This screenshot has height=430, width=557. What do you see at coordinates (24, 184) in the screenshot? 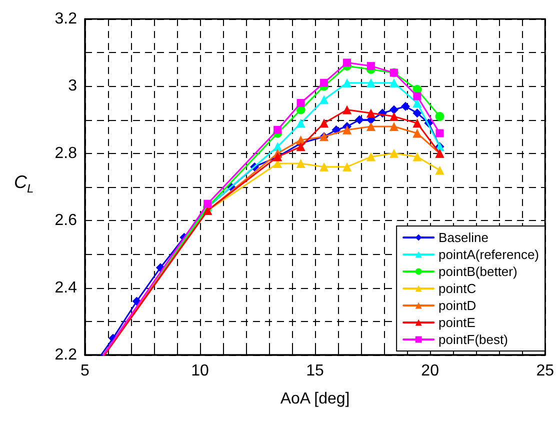
I see `y-axis-title: C$_{L}$` at bounding box center [24, 184].